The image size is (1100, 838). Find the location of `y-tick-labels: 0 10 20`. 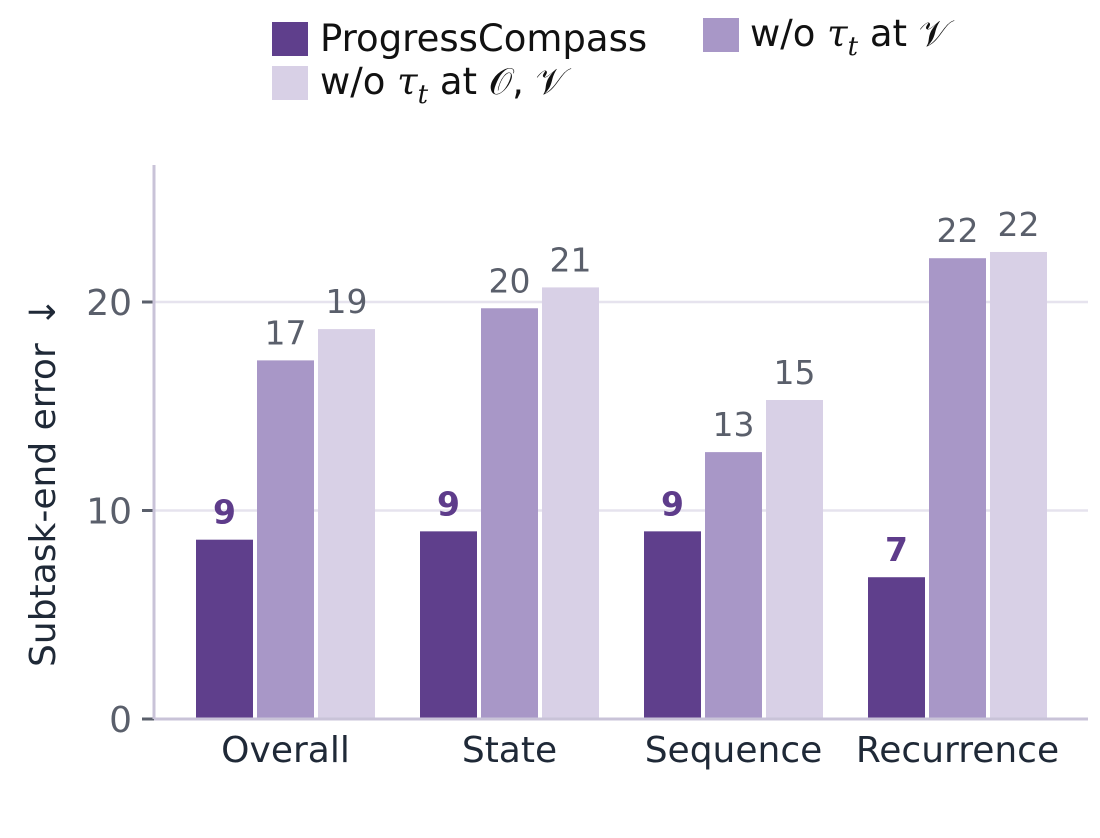

y-tick-labels: 0 10 20 is located at coordinates (109, 512).